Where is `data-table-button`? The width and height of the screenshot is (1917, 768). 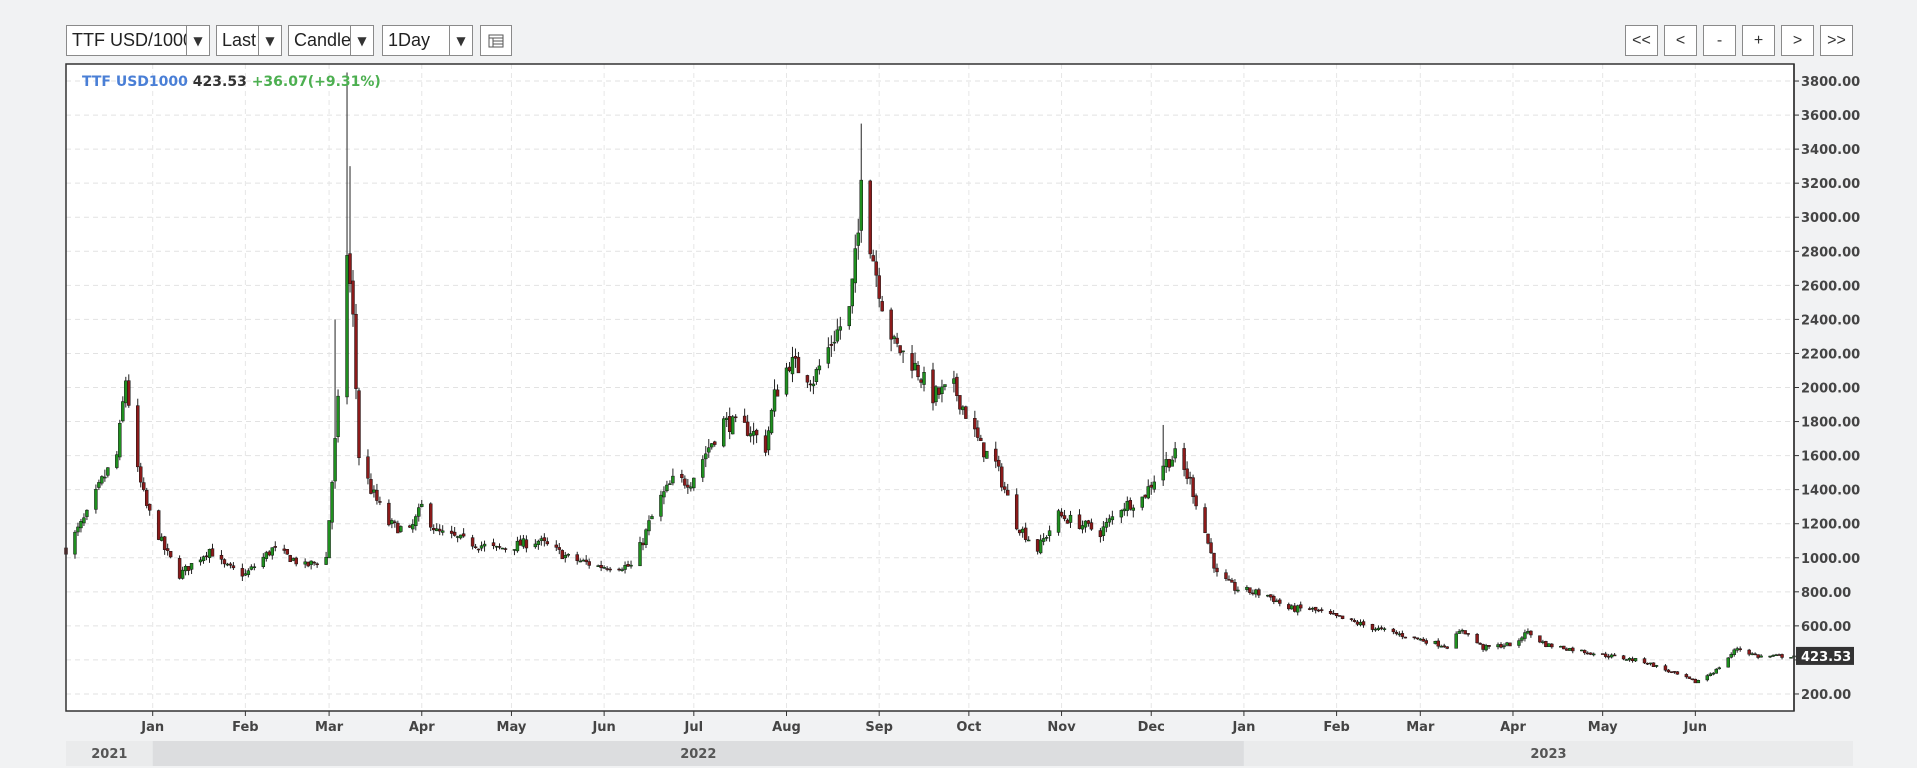 data-table-button is located at coordinates (496, 40).